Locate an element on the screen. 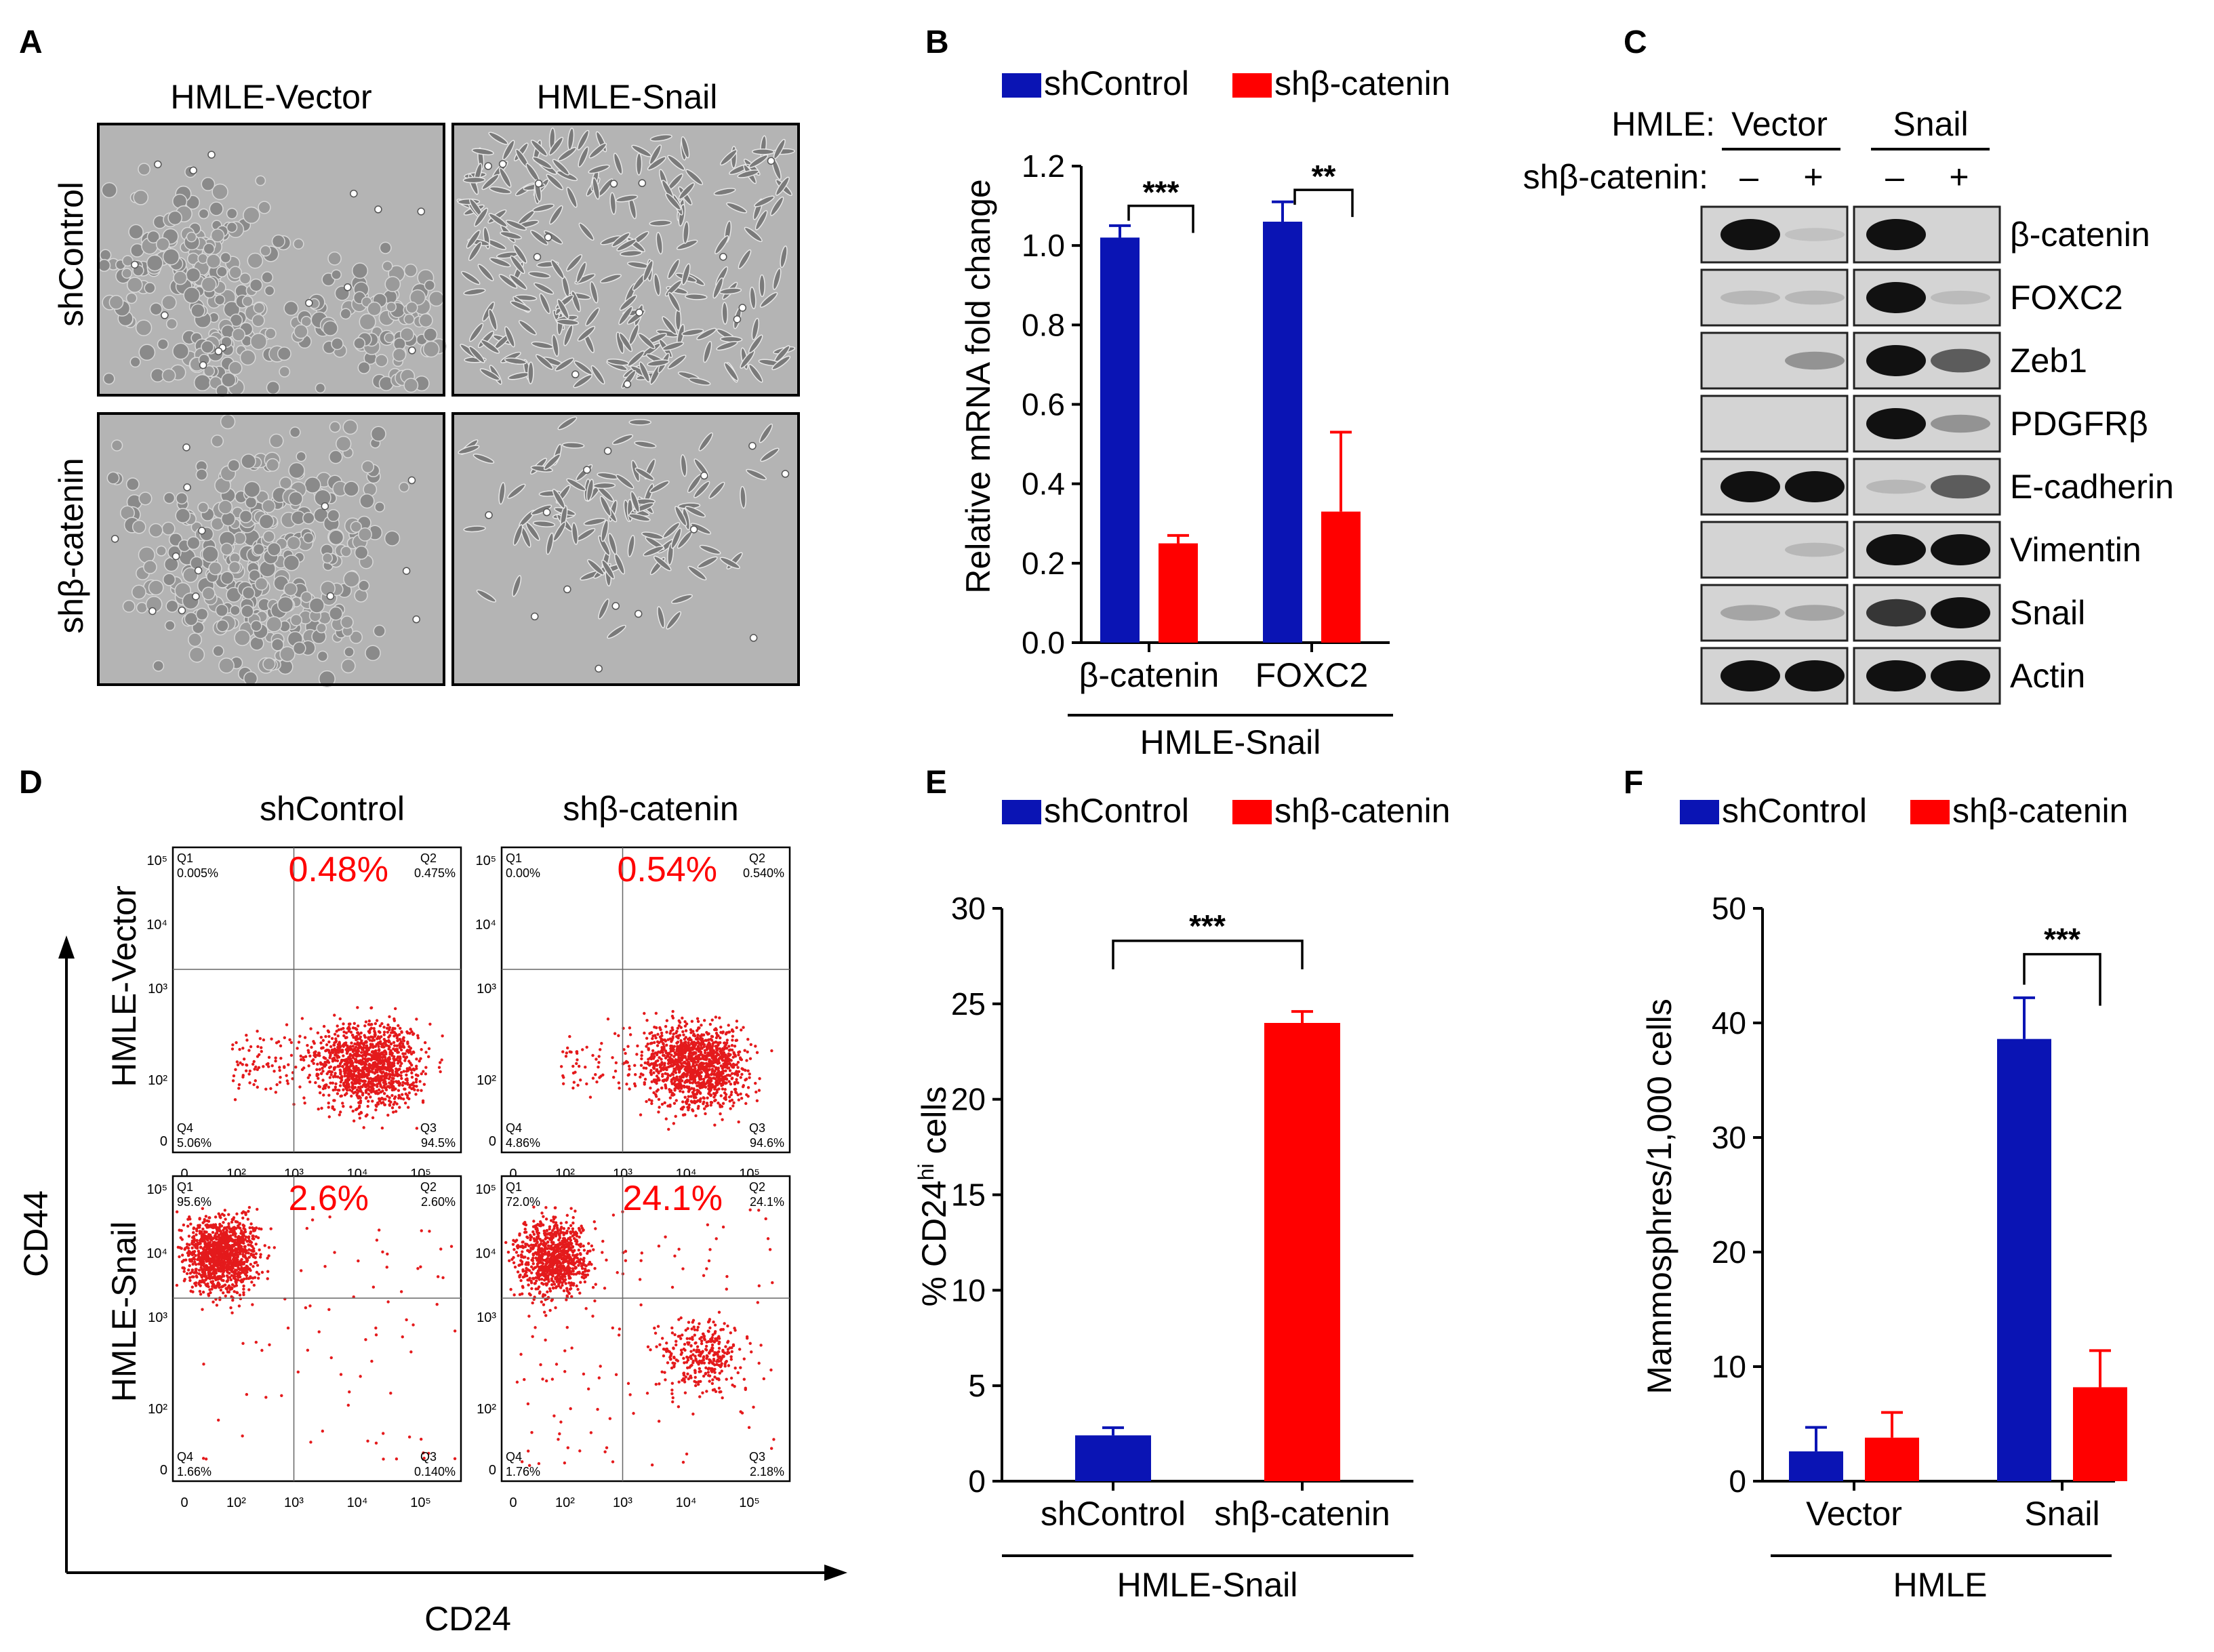  panel-d-col-header-control: shControl is located at coordinates (333, 809).